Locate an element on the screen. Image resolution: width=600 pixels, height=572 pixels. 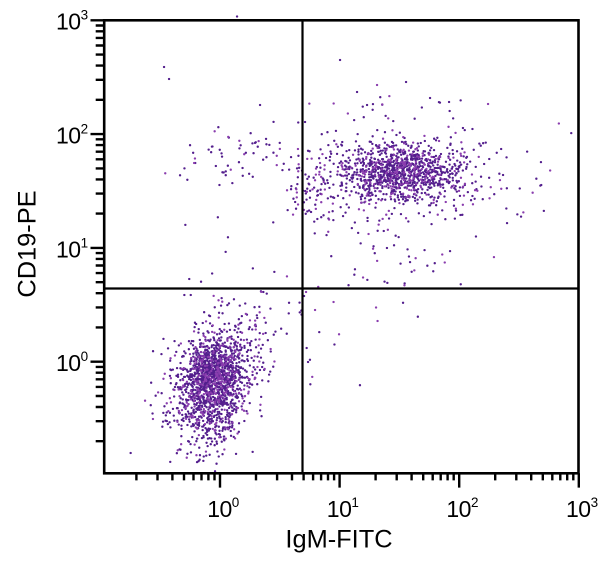
svg-text: 10¹ is located at coordinates (72, 248).